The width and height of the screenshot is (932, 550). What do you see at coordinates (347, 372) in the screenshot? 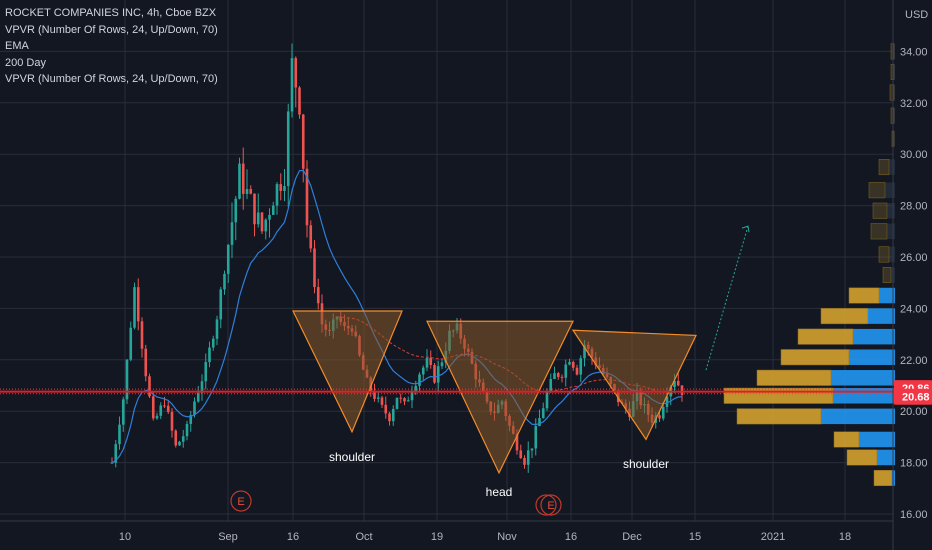
I see `left-shoulder-triangle` at bounding box center [347, 372].